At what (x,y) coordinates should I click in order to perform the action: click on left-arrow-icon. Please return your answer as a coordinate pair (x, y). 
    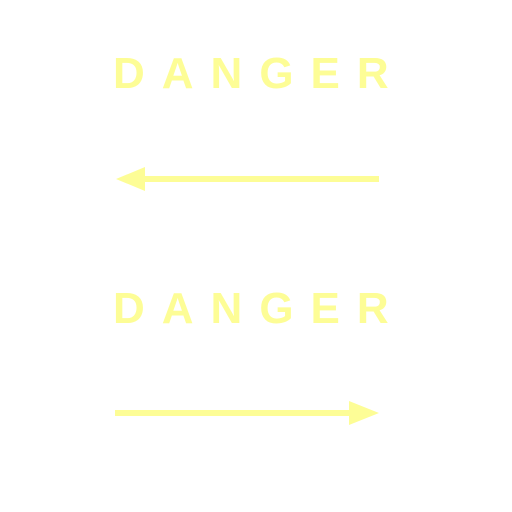
    Looking at the image, I should click on (247, 179).